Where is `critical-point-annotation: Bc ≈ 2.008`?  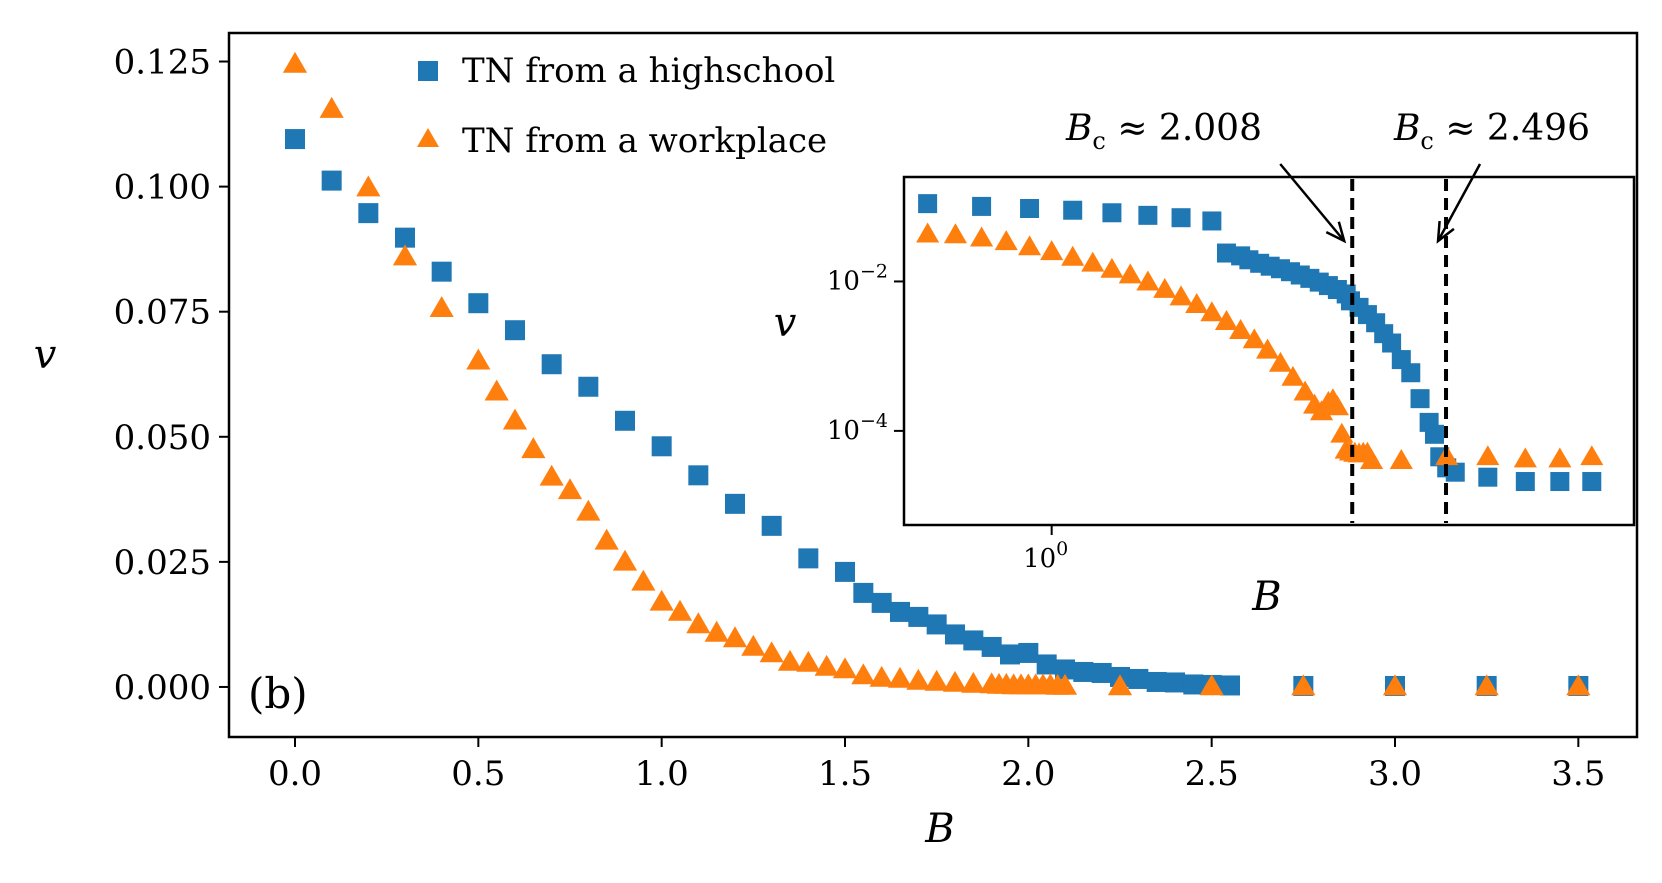
critical-point-annotation: Bc ≈ 2.008 is located at coordinates (1210, 315).